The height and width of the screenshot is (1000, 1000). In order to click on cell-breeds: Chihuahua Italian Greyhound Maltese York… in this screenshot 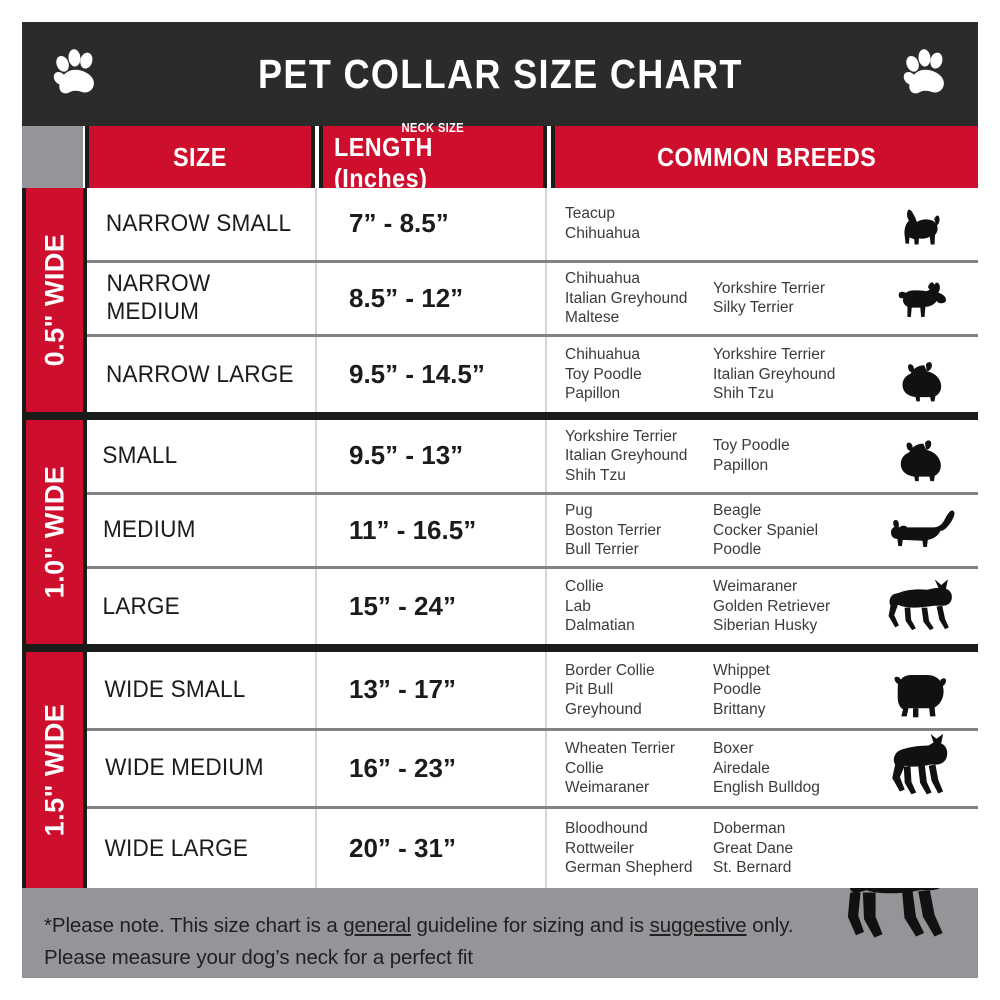, I will do `click(762, 299)`.